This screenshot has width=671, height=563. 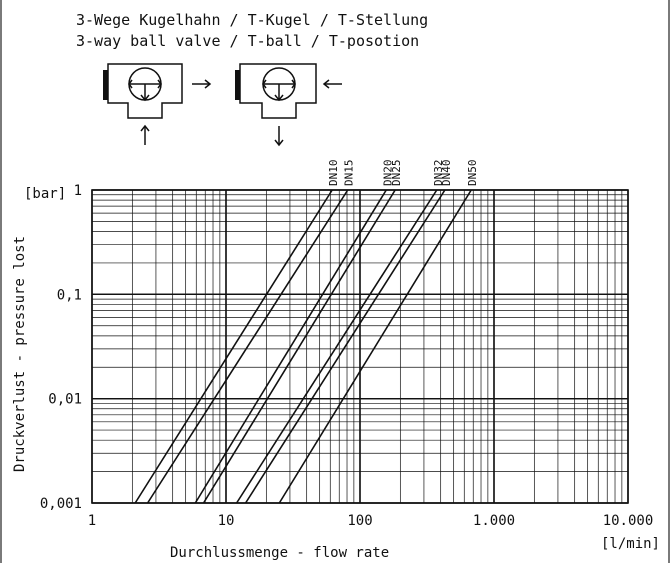 What do you see at coordinates (145, 91) in the screenshot?
I see `valve-body-left` at bounding box center [145, 91].